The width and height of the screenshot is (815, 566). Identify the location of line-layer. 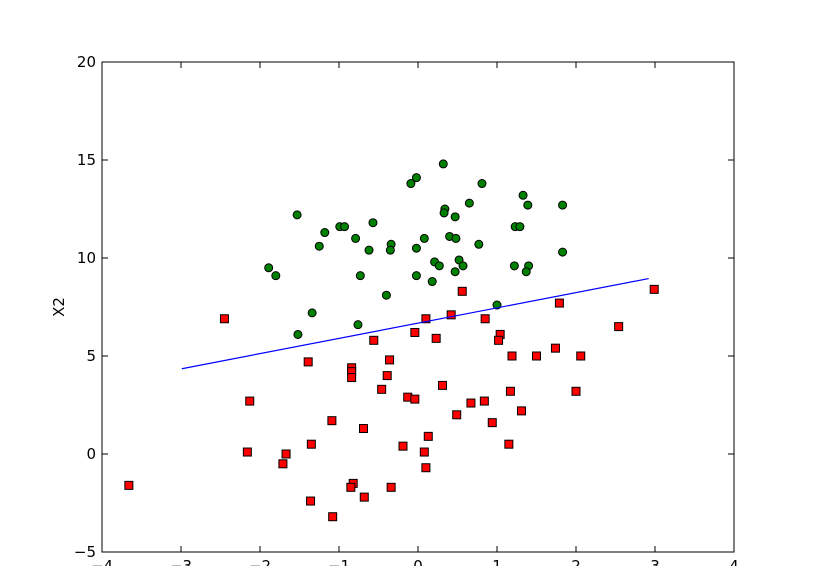
(415, 323).